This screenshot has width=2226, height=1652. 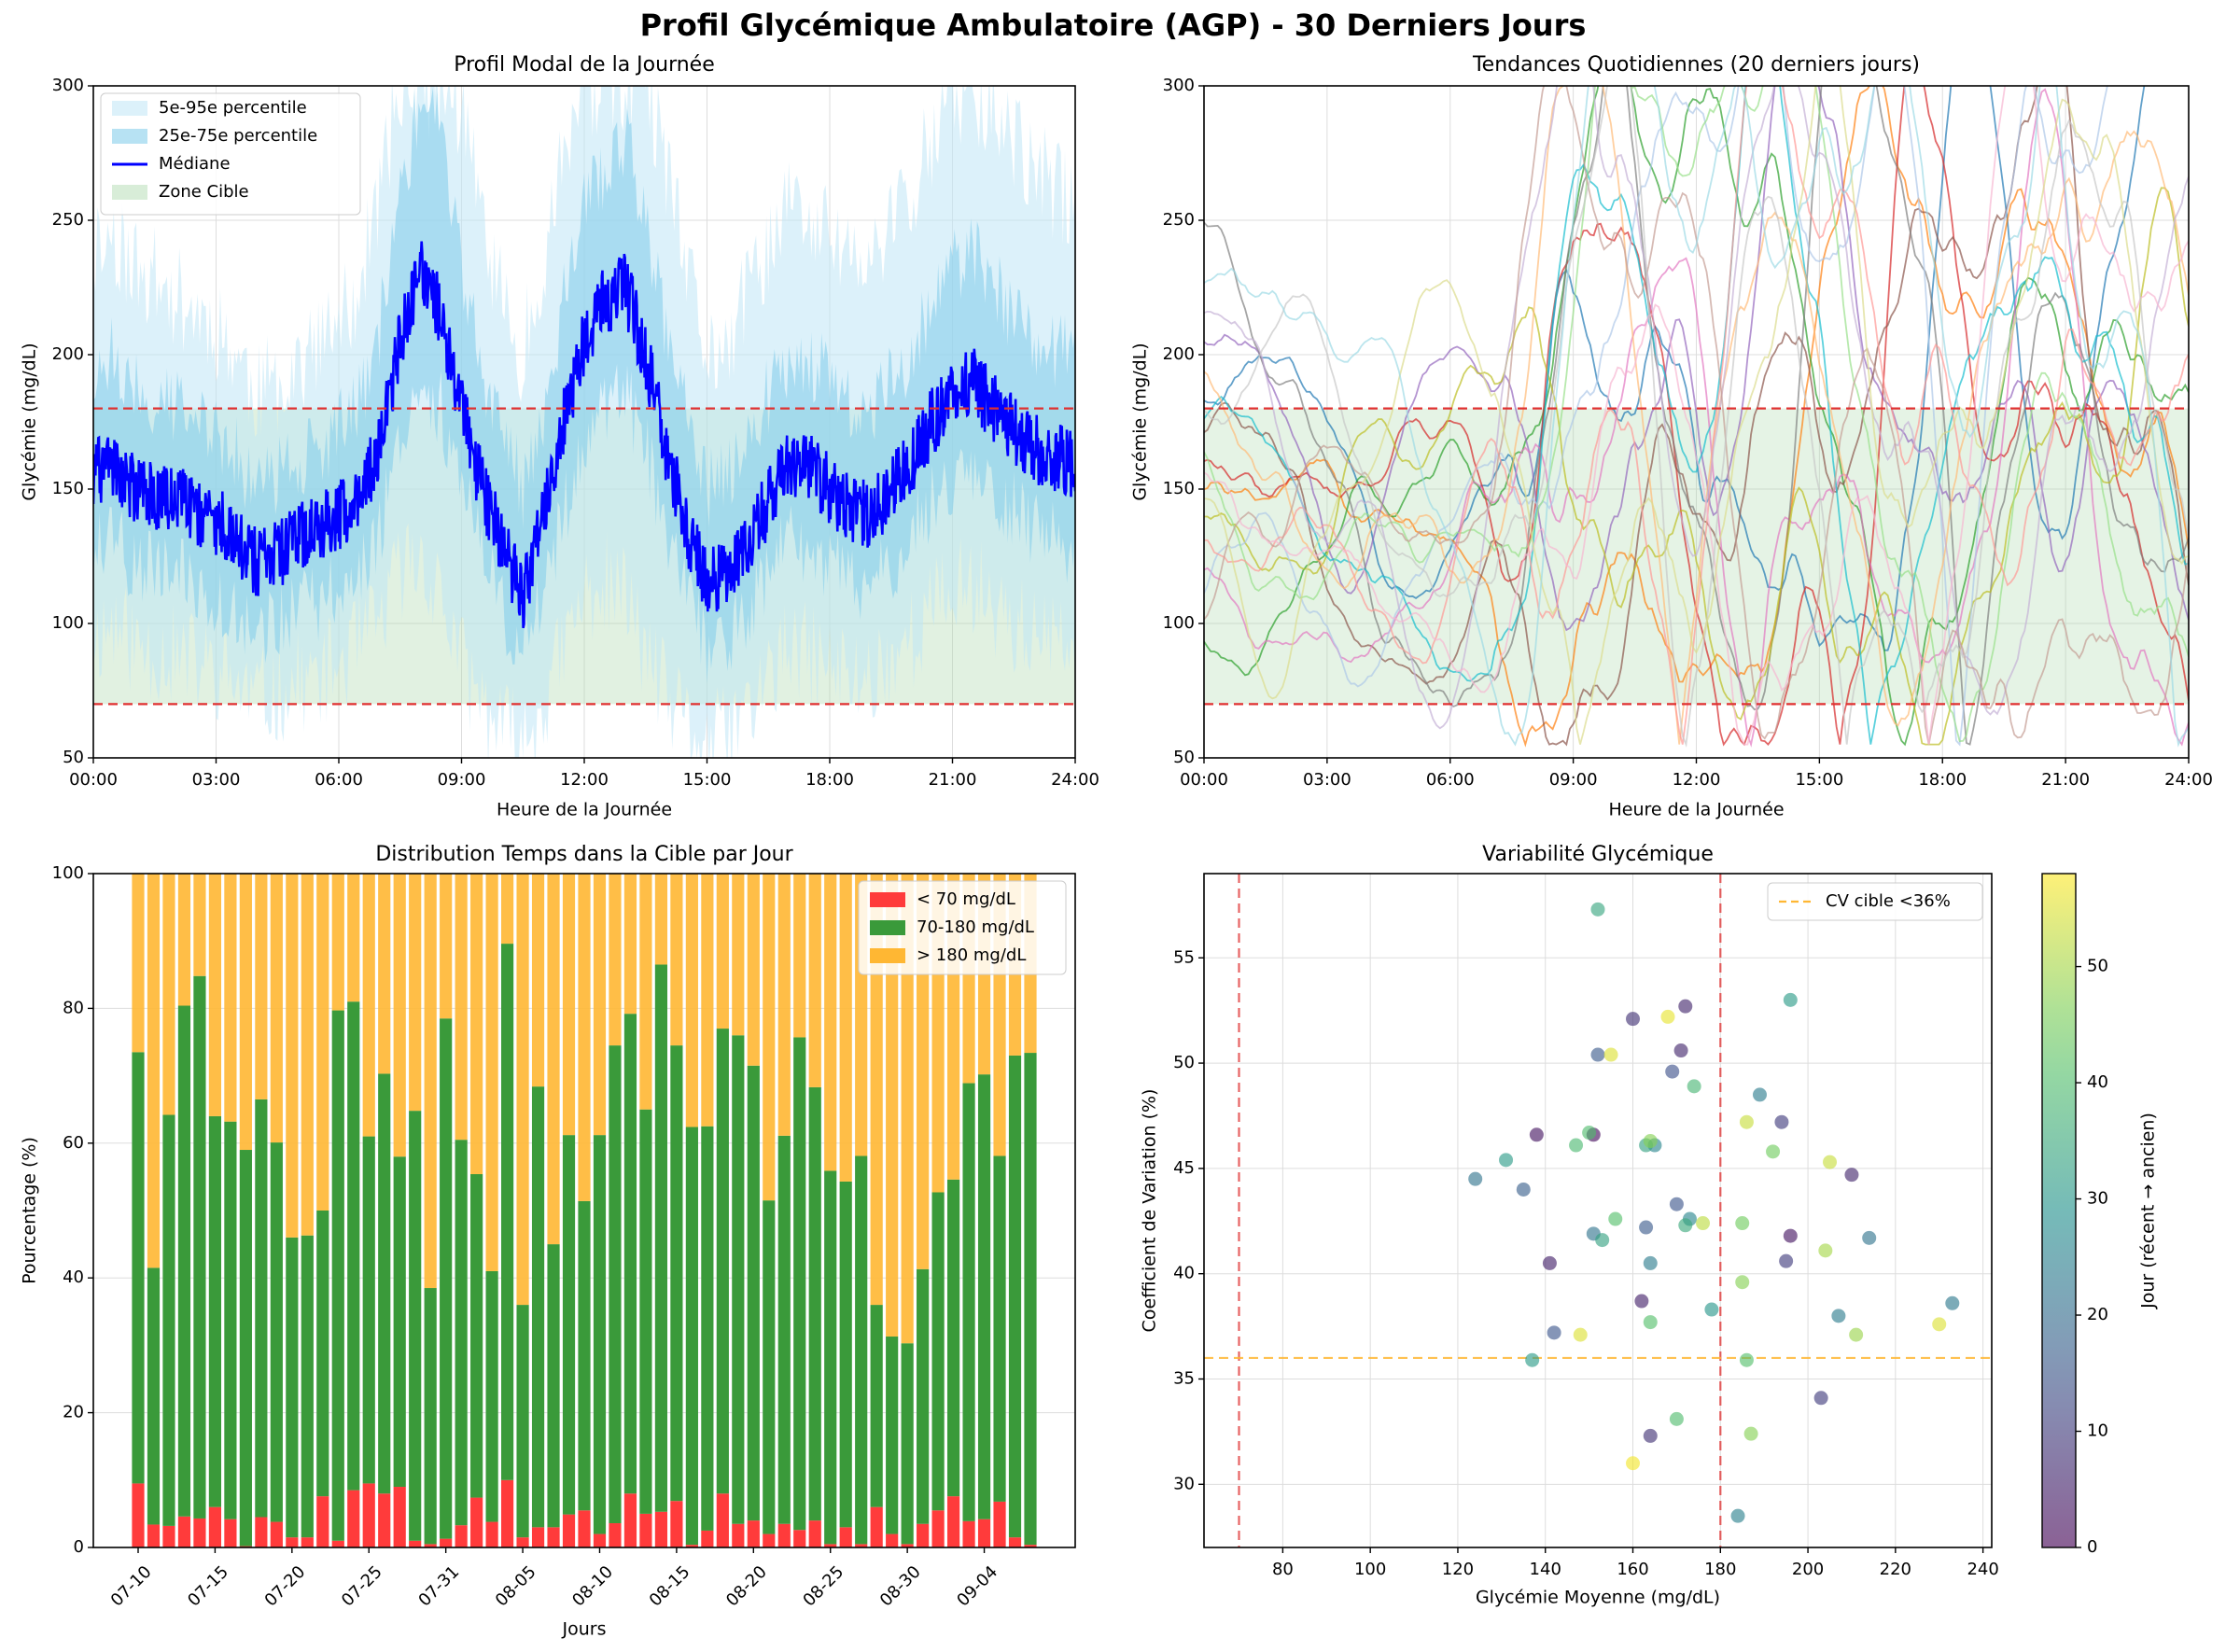 I want to click on legend-label: < 70 mg/dL, so click(x=966, y=899).